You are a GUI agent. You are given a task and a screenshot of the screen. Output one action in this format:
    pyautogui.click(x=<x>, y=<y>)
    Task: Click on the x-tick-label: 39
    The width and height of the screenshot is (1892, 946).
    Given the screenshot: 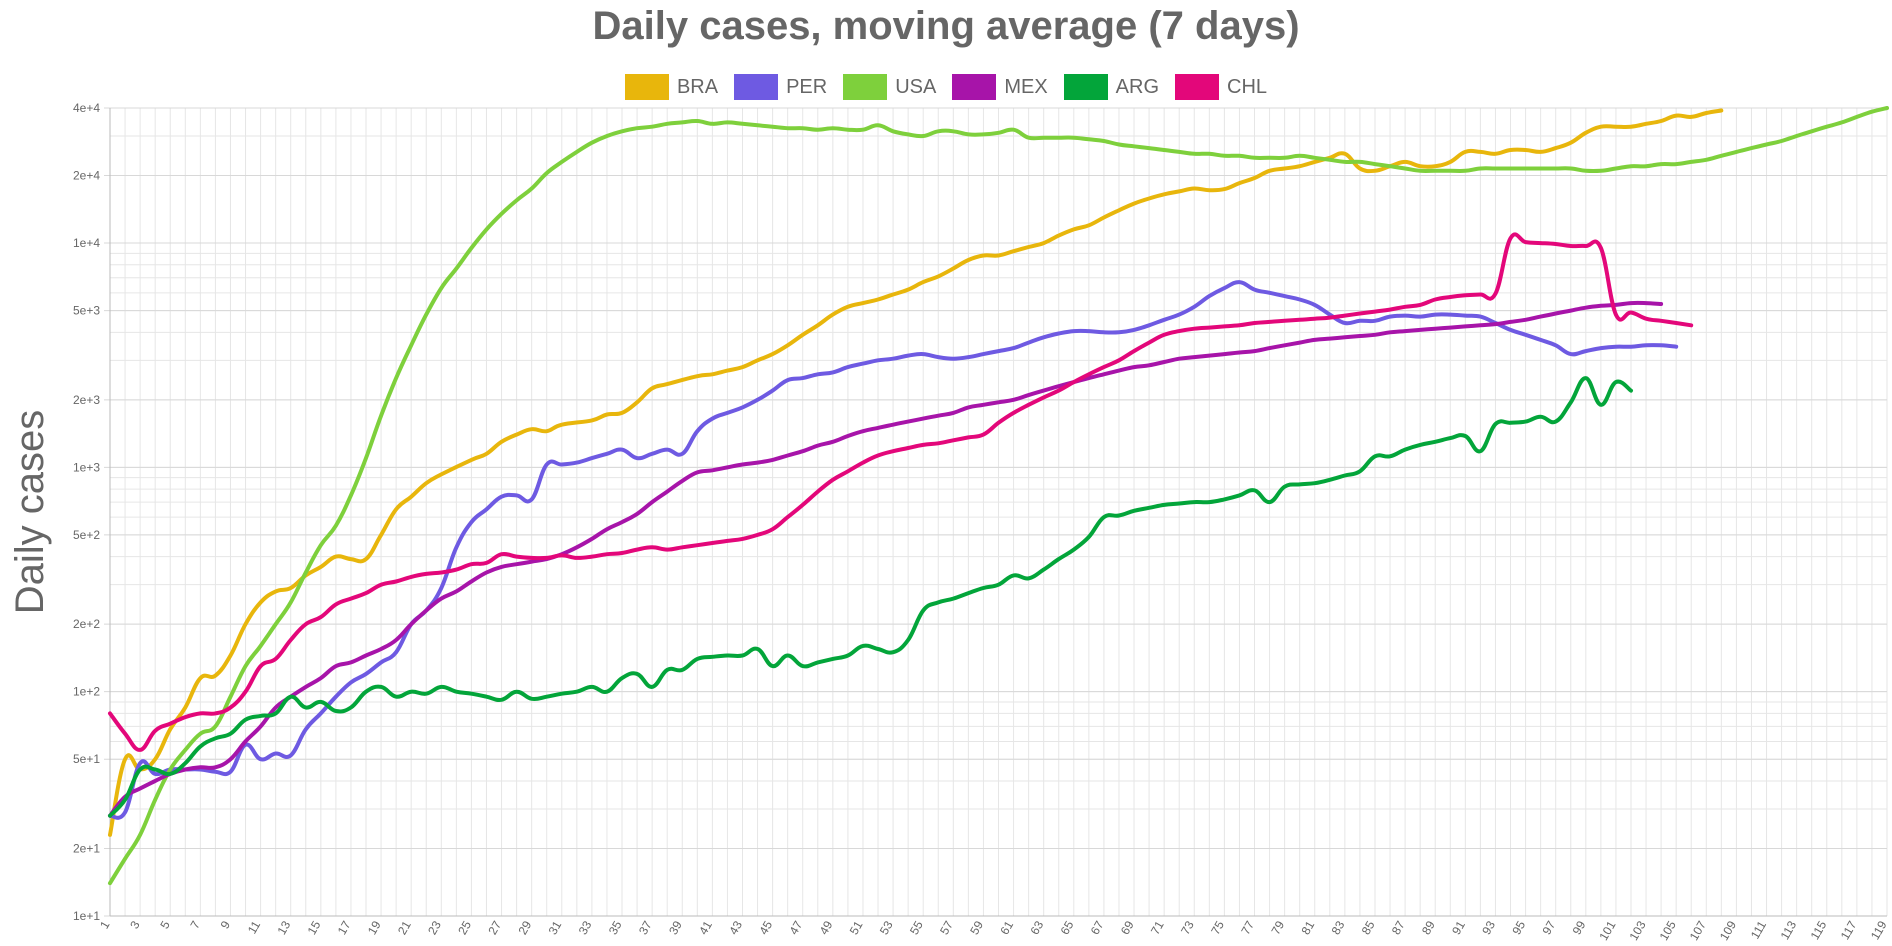 What is the action you would take?
    pyautogui.click(x=675, y=927)
    